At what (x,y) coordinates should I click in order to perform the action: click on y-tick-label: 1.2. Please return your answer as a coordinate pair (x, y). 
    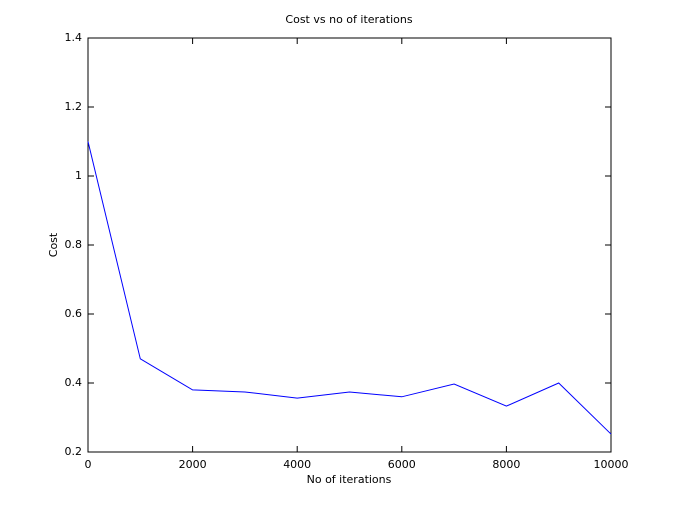
    Looking at the image, I should click on (74, 106).